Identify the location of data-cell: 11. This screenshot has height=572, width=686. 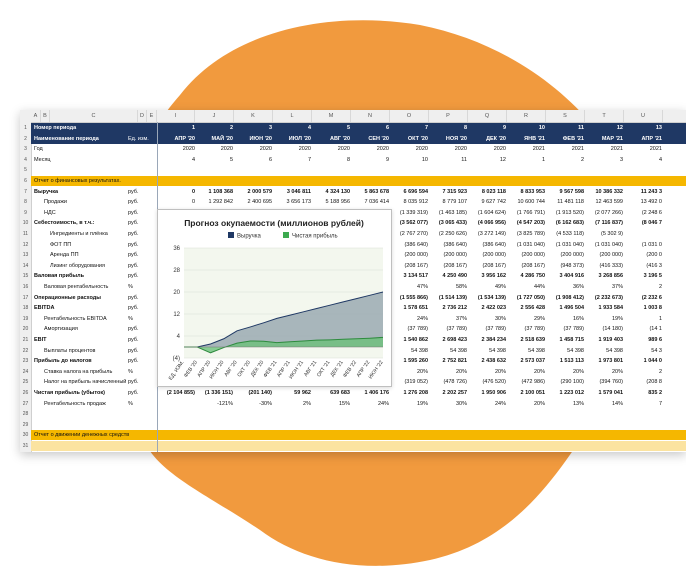
(581, 128).